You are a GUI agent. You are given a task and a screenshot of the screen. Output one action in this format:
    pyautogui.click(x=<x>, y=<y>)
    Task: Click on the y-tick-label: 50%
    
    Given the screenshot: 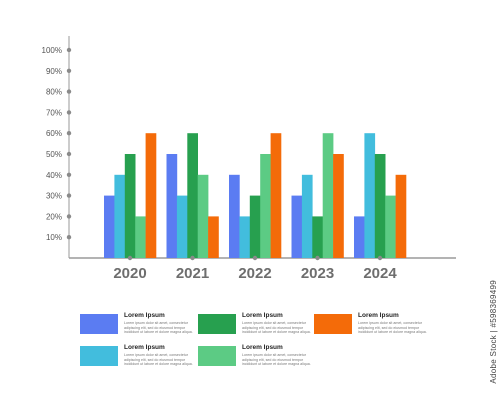 What is the action you would take?
    pyautogui.click(x=54, y=154)
    